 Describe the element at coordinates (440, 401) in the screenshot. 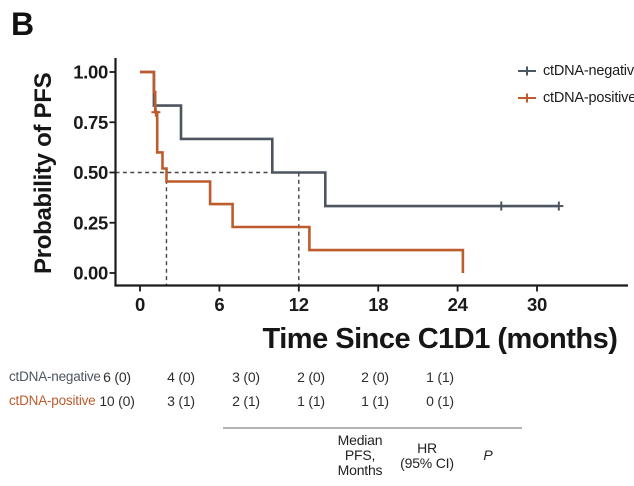

I see `risk-value: 0 (1)` at that location.